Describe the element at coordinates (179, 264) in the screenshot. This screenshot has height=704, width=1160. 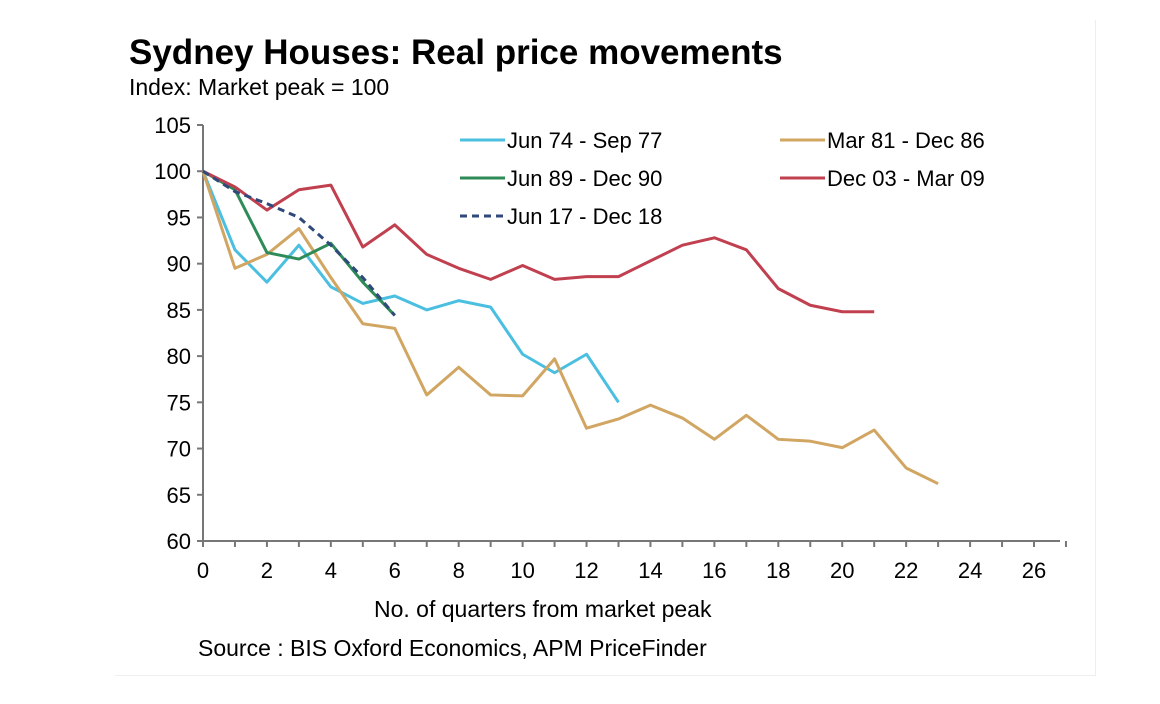
I see `y-tick-label: 90` at that location.